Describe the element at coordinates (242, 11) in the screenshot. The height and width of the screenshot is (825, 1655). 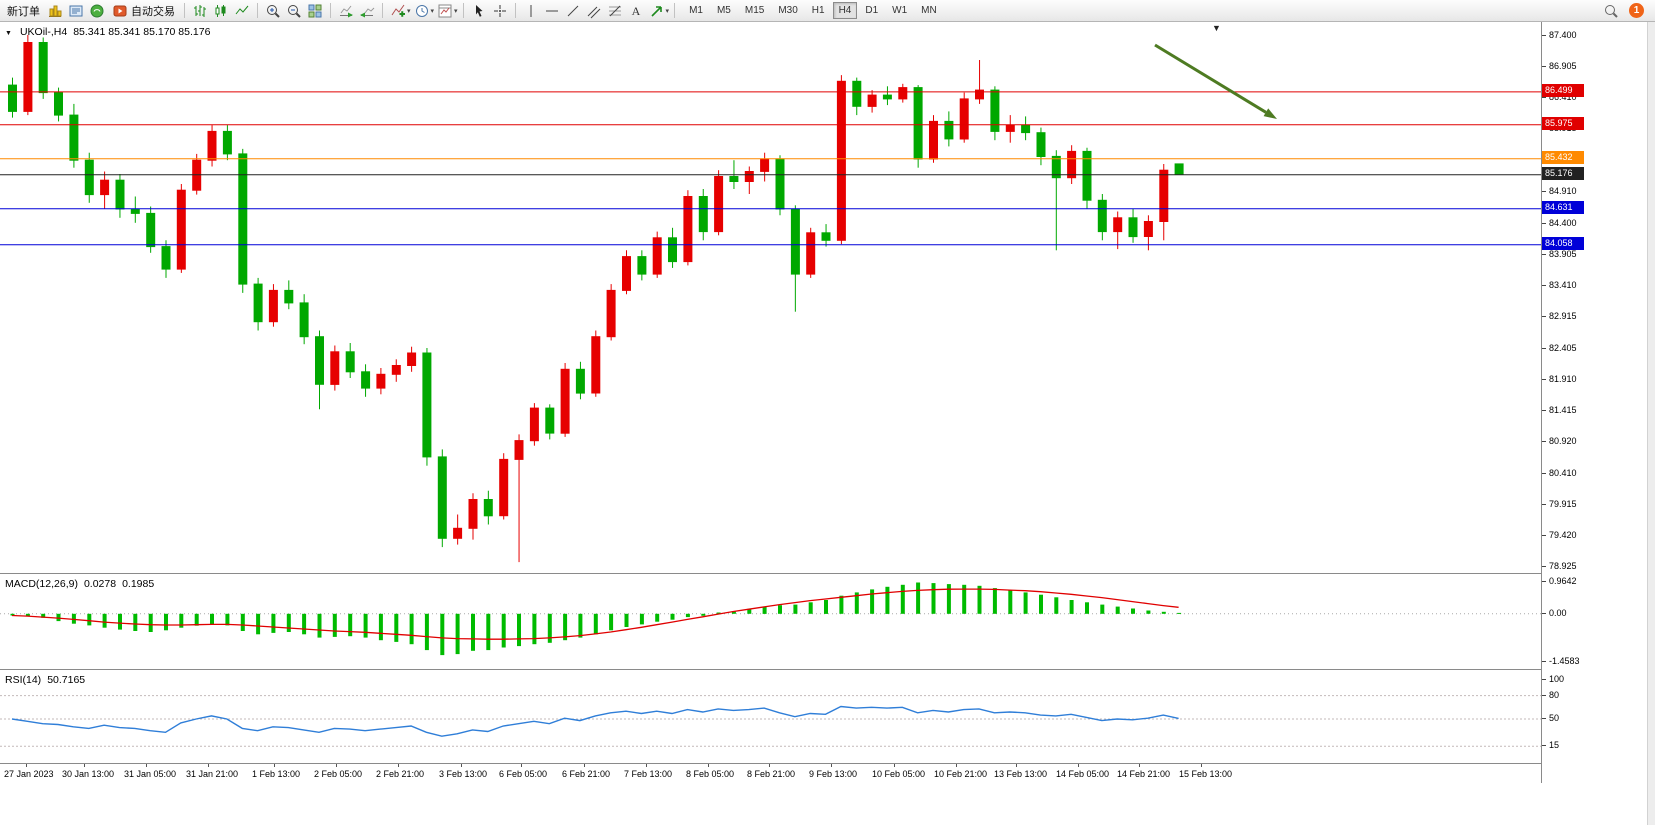
I see `line-chart-type-icon` at that location.